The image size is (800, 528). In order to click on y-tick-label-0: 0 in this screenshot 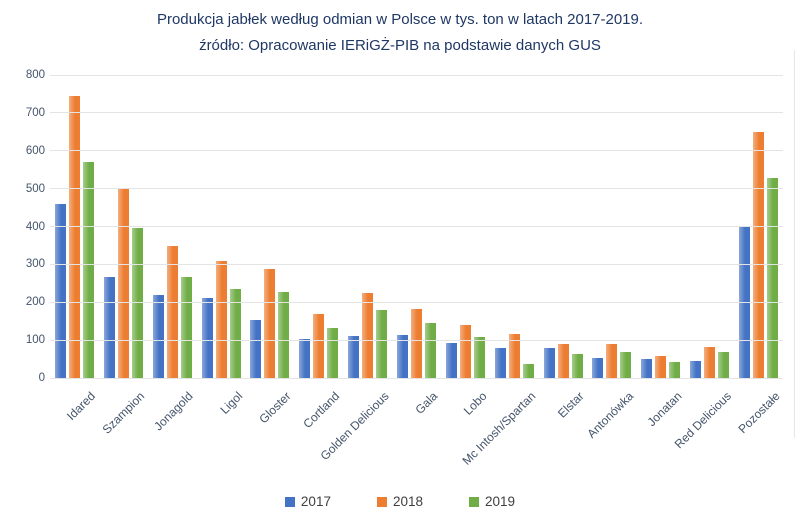, I will do `click(41, 378)`.